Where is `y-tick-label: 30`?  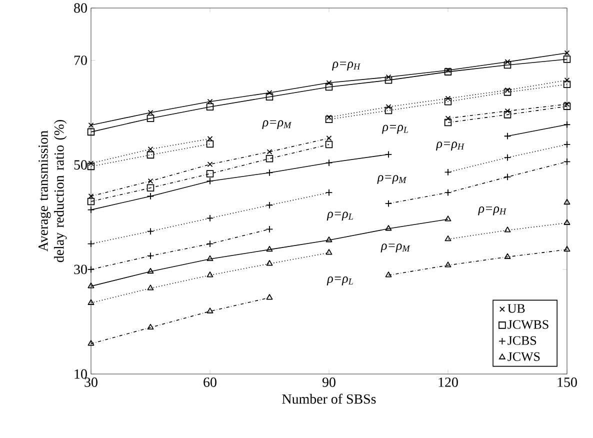 y-tick-label: 30 is located at coordinates (80, 269).